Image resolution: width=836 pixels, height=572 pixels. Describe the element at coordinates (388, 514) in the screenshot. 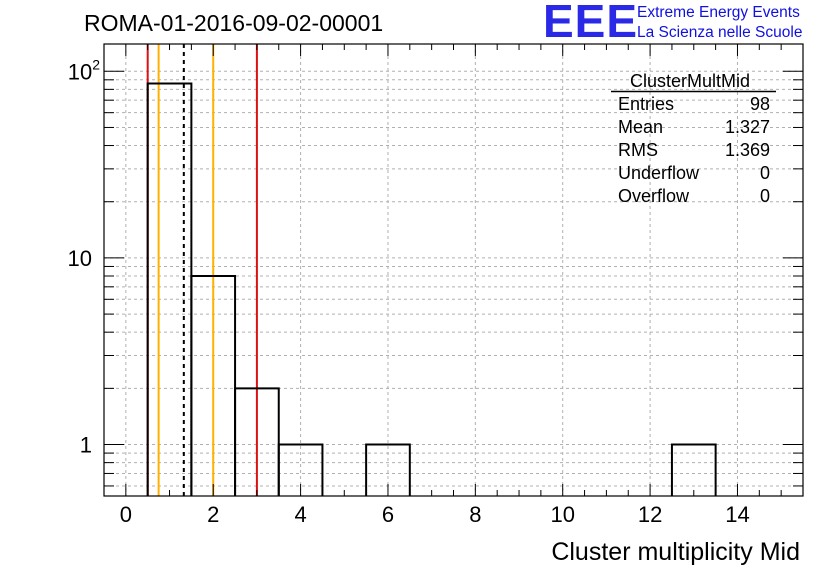

I see `x-tick-label: 6` at that location.